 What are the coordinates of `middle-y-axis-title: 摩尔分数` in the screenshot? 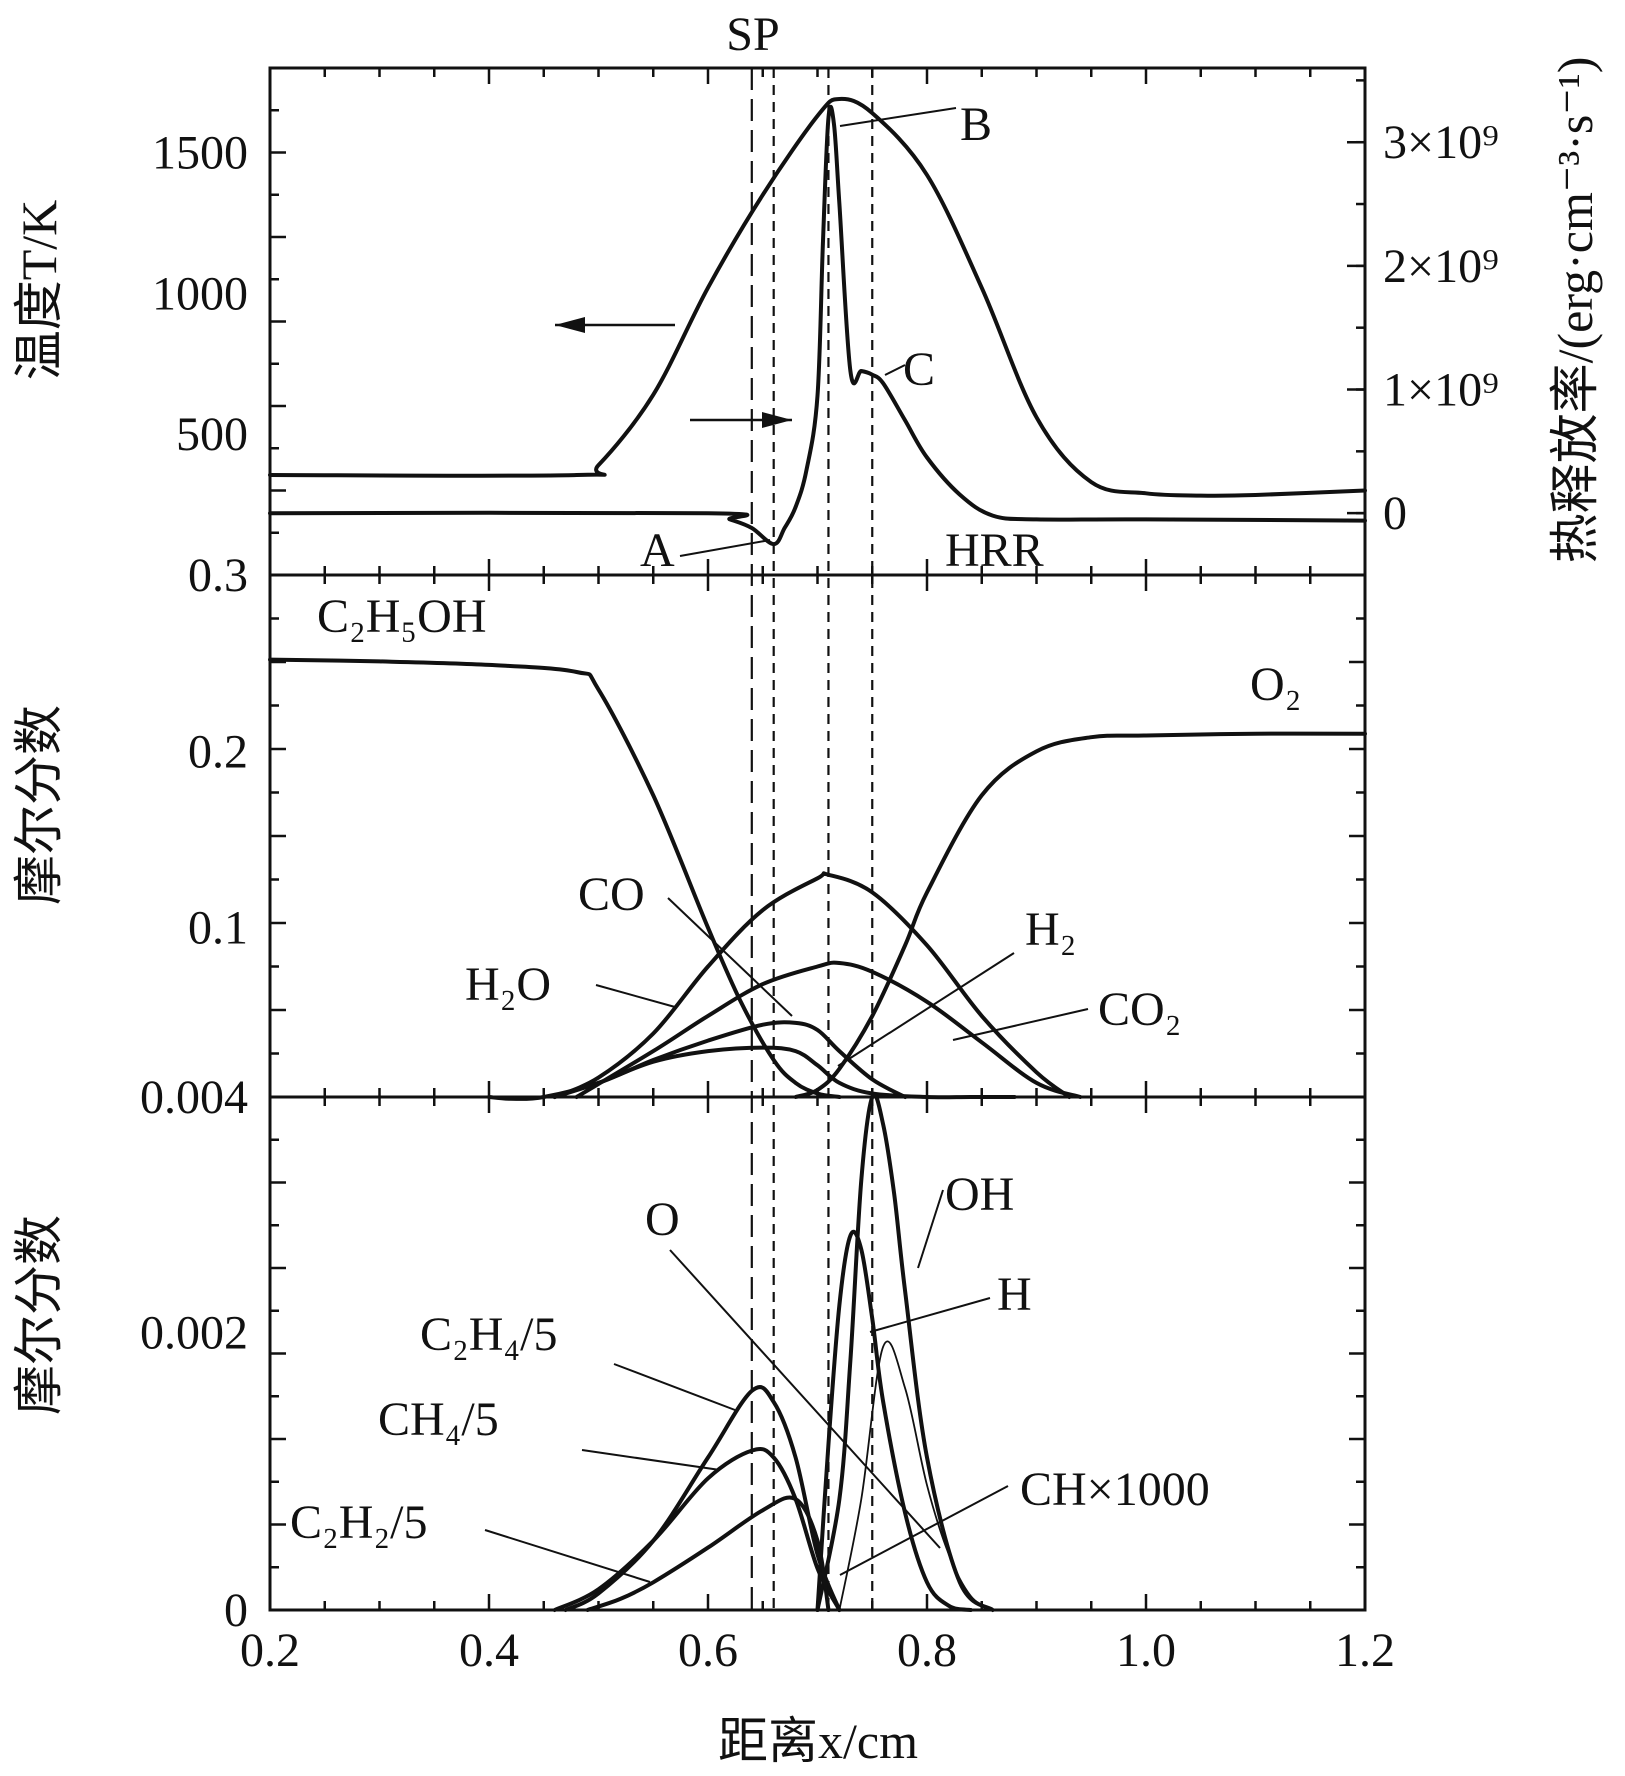 It's located at (39, 805).